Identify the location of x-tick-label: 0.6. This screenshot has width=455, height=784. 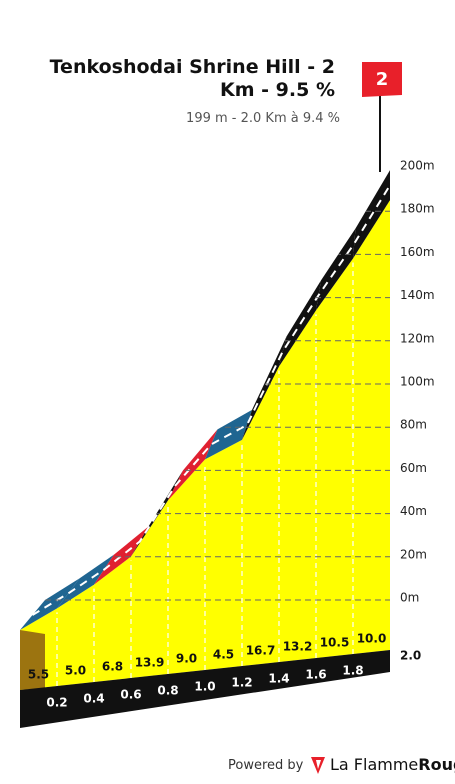
(130, 695).